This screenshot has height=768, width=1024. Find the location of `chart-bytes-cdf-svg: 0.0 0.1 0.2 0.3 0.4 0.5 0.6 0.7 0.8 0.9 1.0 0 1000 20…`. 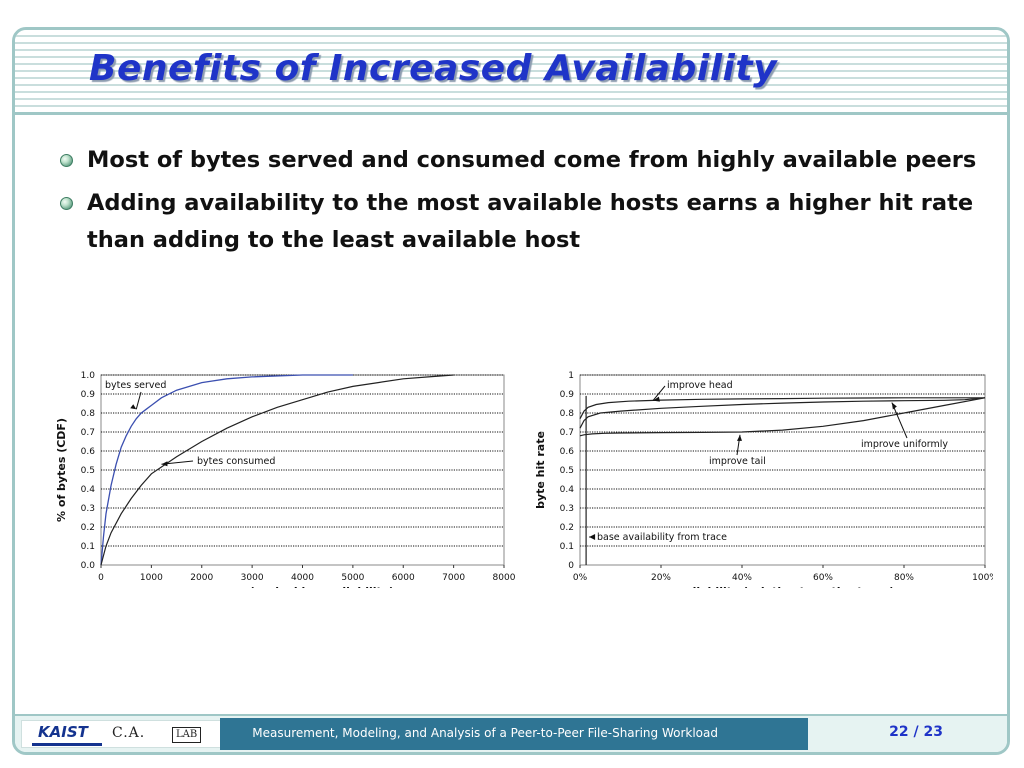

chart-bytes-cdf-svg: 0.0 0.1 0.2 0.3 0.4 0.5 0.6 0.7 0.8 0.9 1.0 0 1000 20… is located at coordinates (285, 479).